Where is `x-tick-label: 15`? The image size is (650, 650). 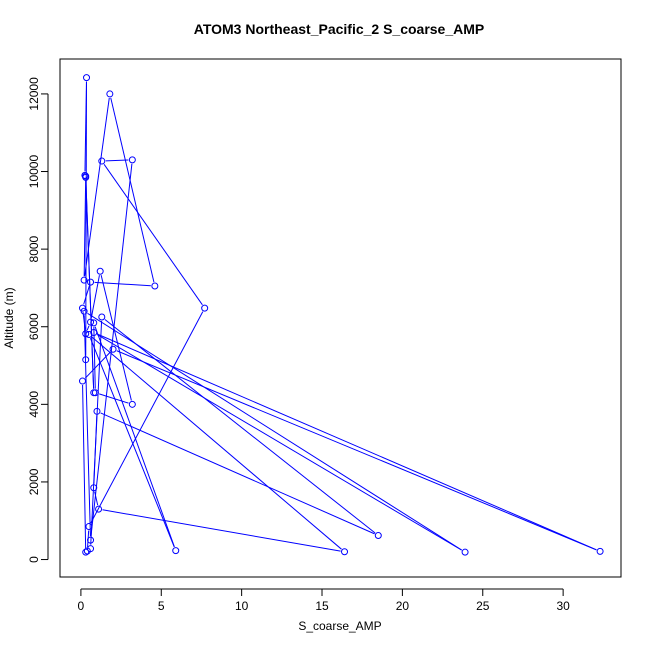
x-tick-label: 15 is located at coordinates (322, 606).